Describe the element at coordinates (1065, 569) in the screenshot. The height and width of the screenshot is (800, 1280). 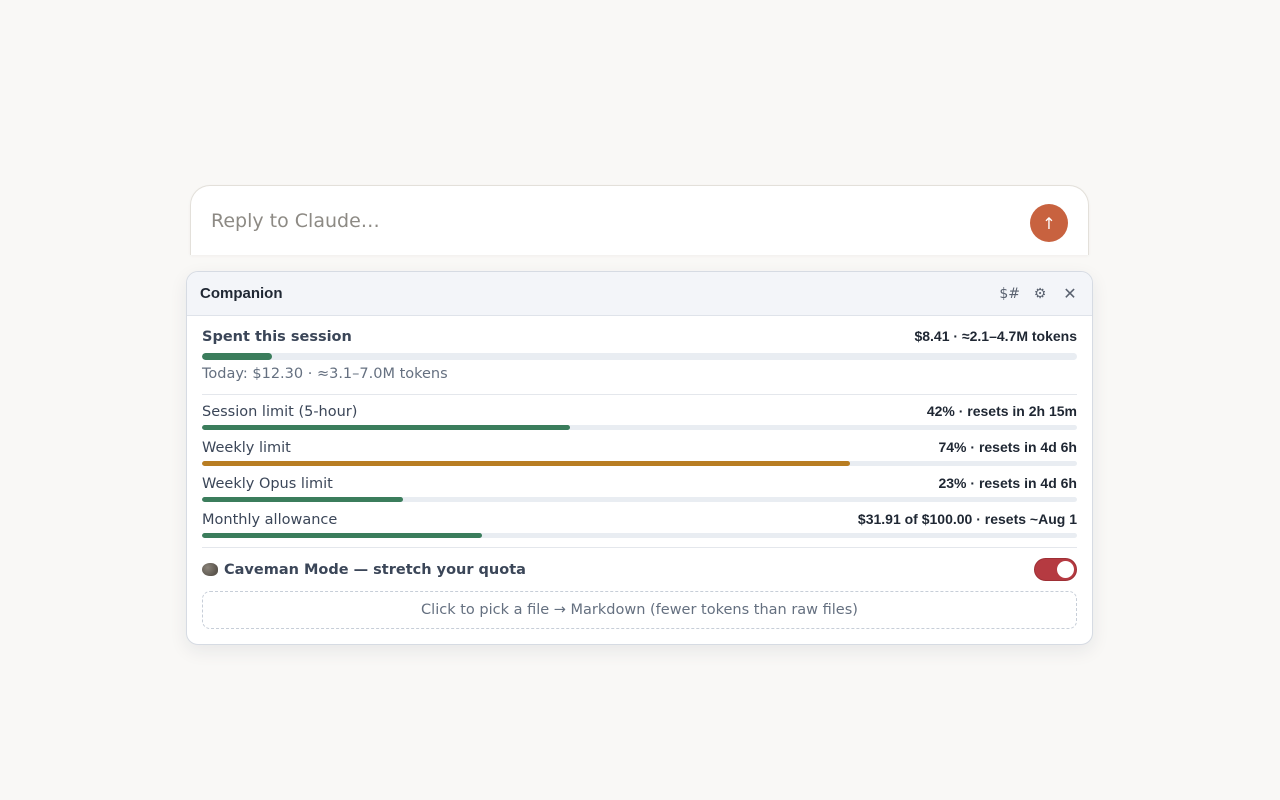
I see `toggle-knob` at that location.